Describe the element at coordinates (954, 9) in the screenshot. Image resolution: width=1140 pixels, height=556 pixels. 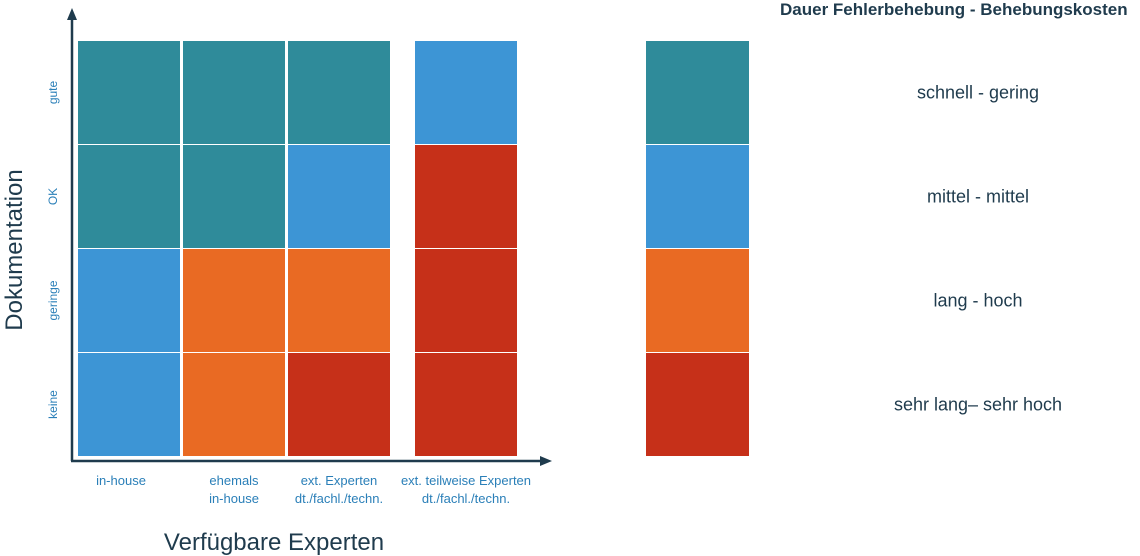
I see `legend-title: Dauer Fehlerbehebung - Behebungskosten` at that location.